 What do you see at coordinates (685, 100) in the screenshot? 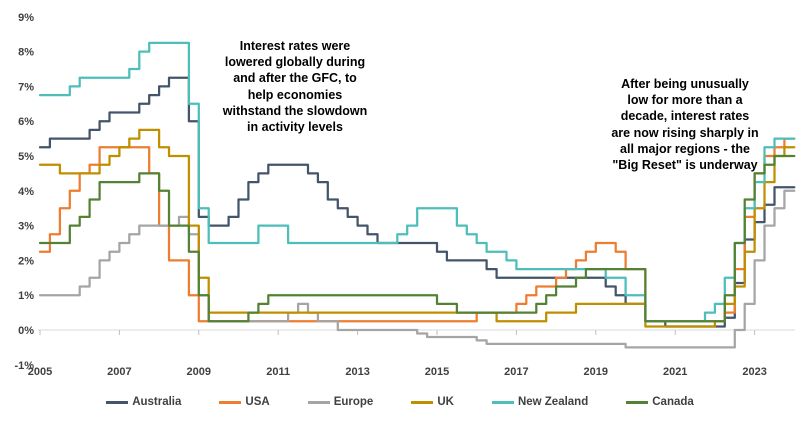
I see `annotation-big-reset-line: low for more than a` at bounding box center [685, 100].